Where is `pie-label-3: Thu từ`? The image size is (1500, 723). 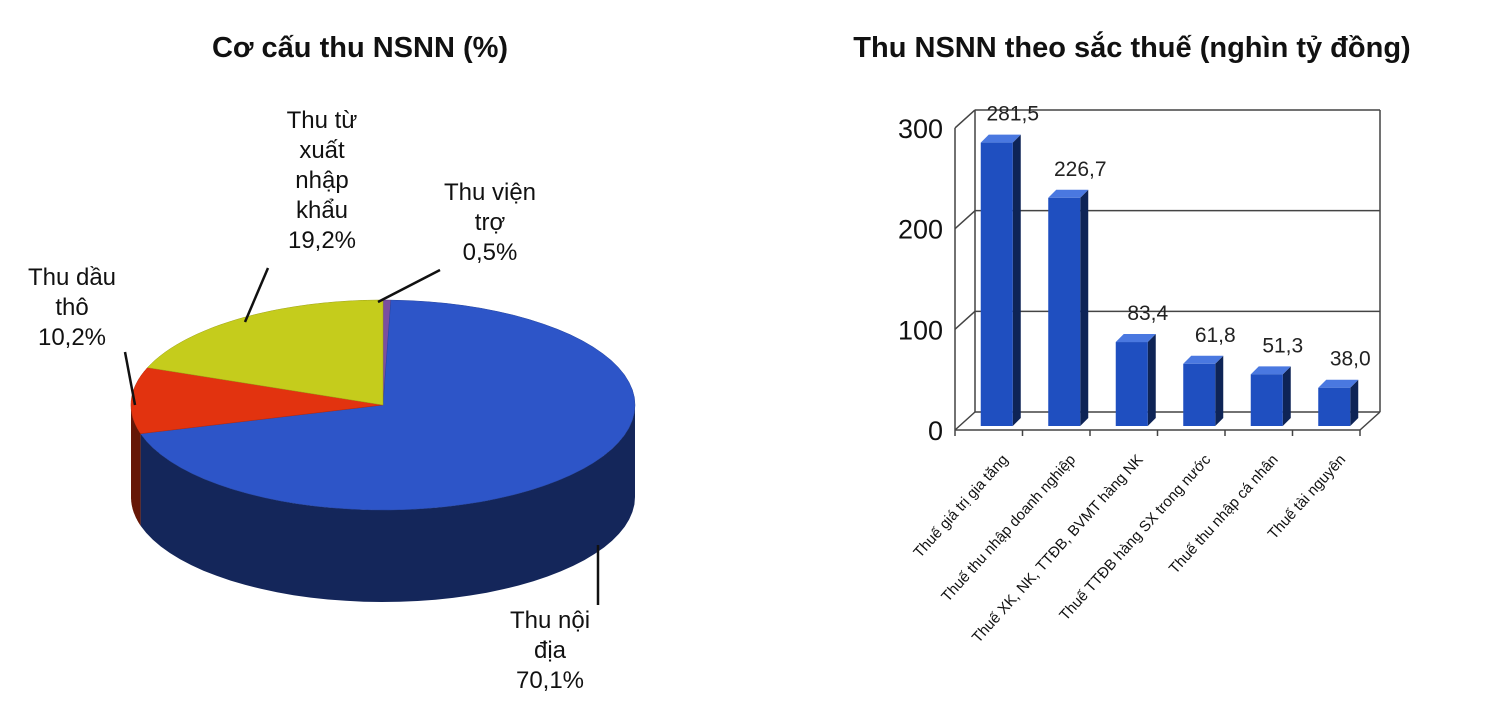
pie-label-3: Thu từ is located at coordinates (322, 120).